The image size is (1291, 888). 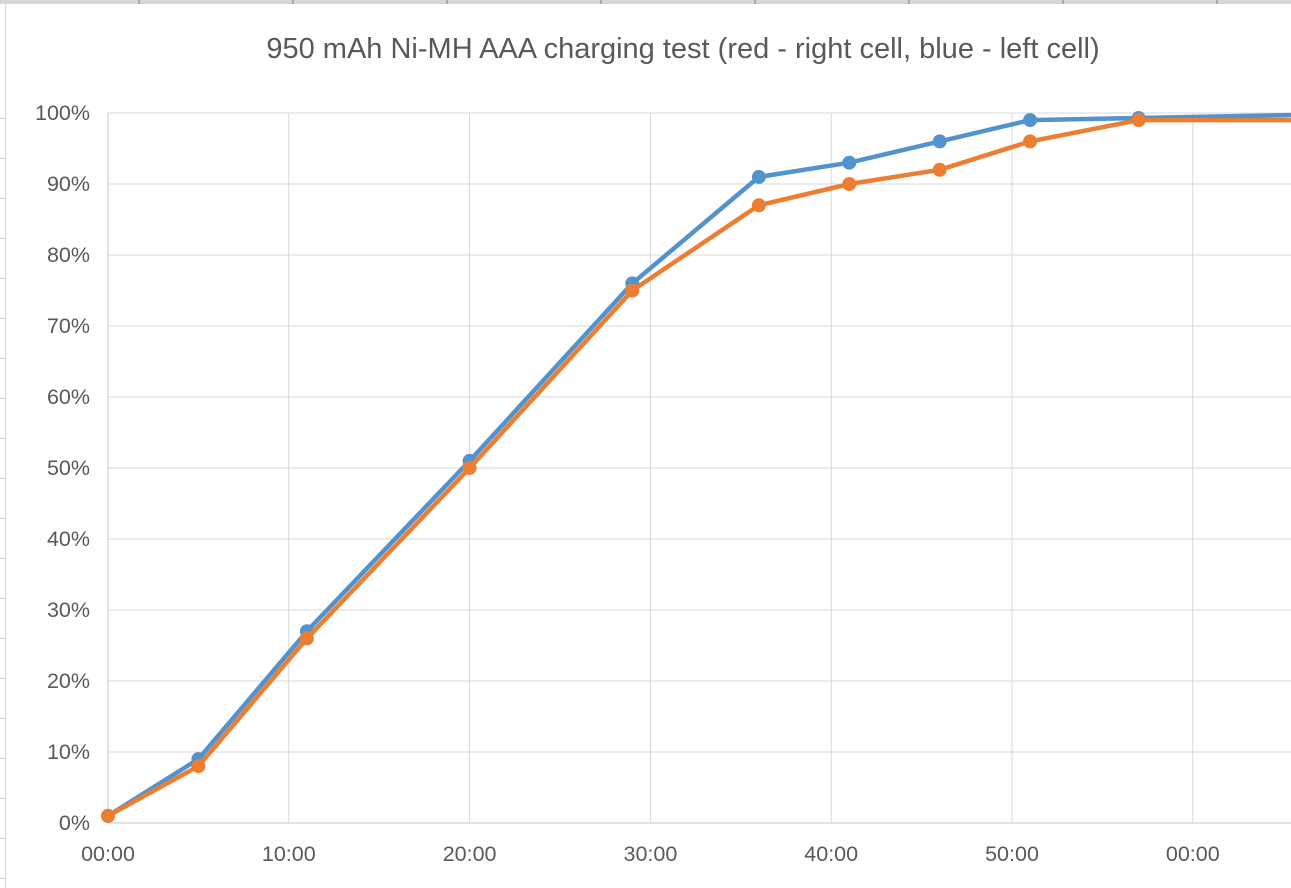 I want to click on y-axis-tick-label: 60%, so click(x=68, y=397).